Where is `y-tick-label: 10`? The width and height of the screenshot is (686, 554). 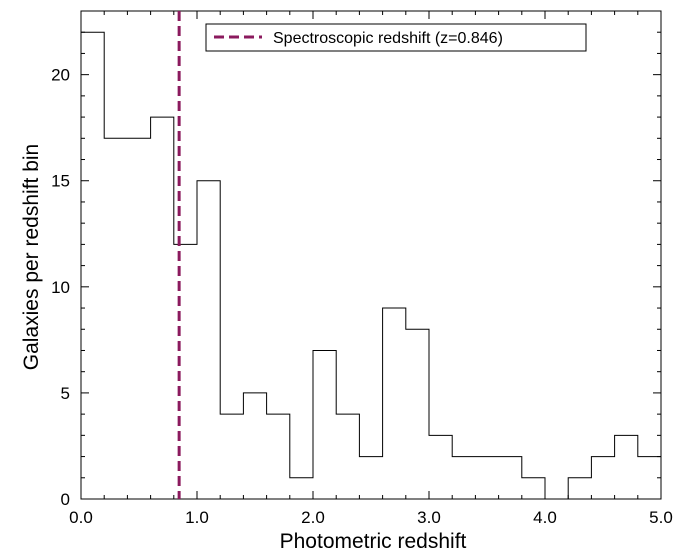
y-tick-label: 10 is located at coordinates (60, 287).